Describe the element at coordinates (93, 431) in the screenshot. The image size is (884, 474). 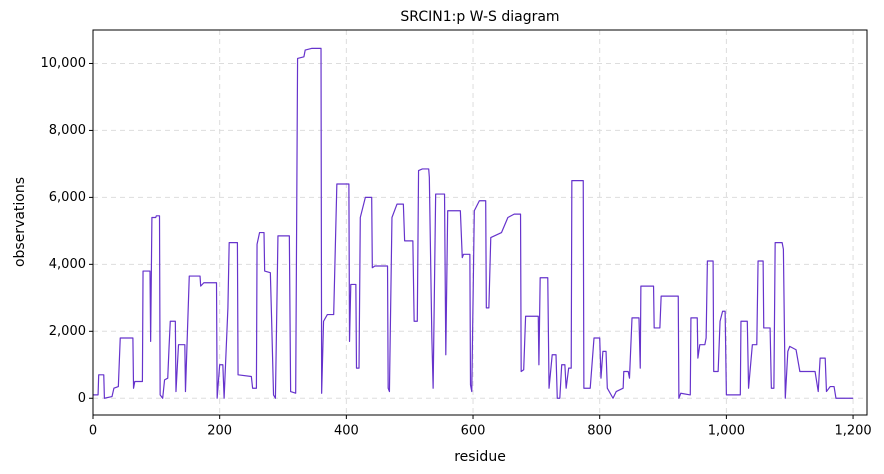
I see `x-tick-label: 0` at that location.